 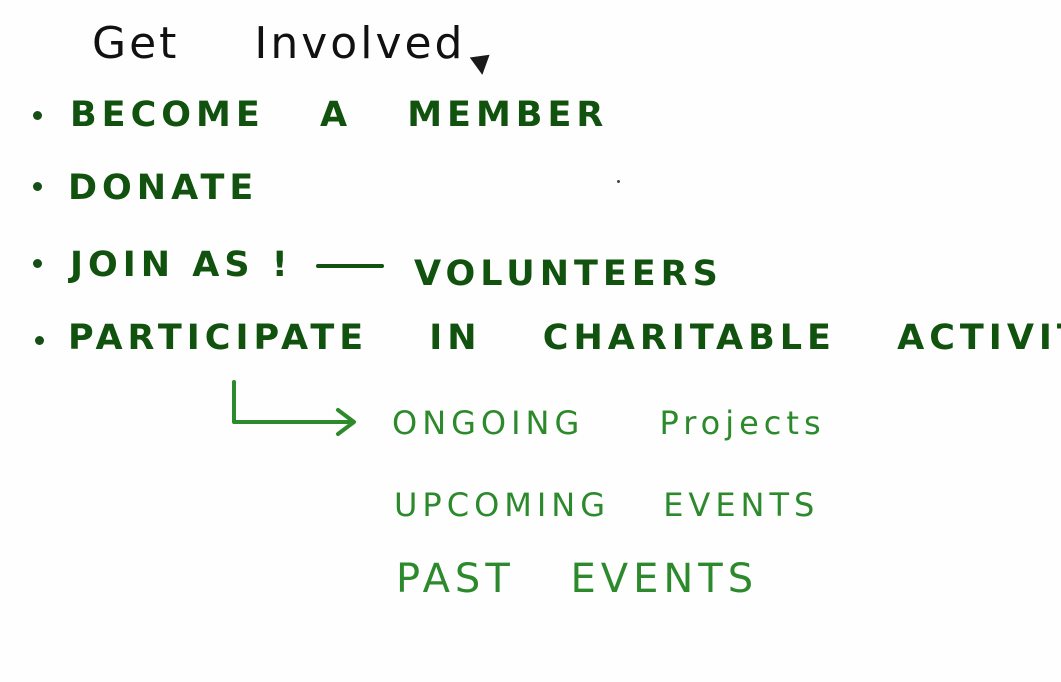 I want to click on submenu-item-past-events: PAST EVENTS, so click(x=577, y=579).